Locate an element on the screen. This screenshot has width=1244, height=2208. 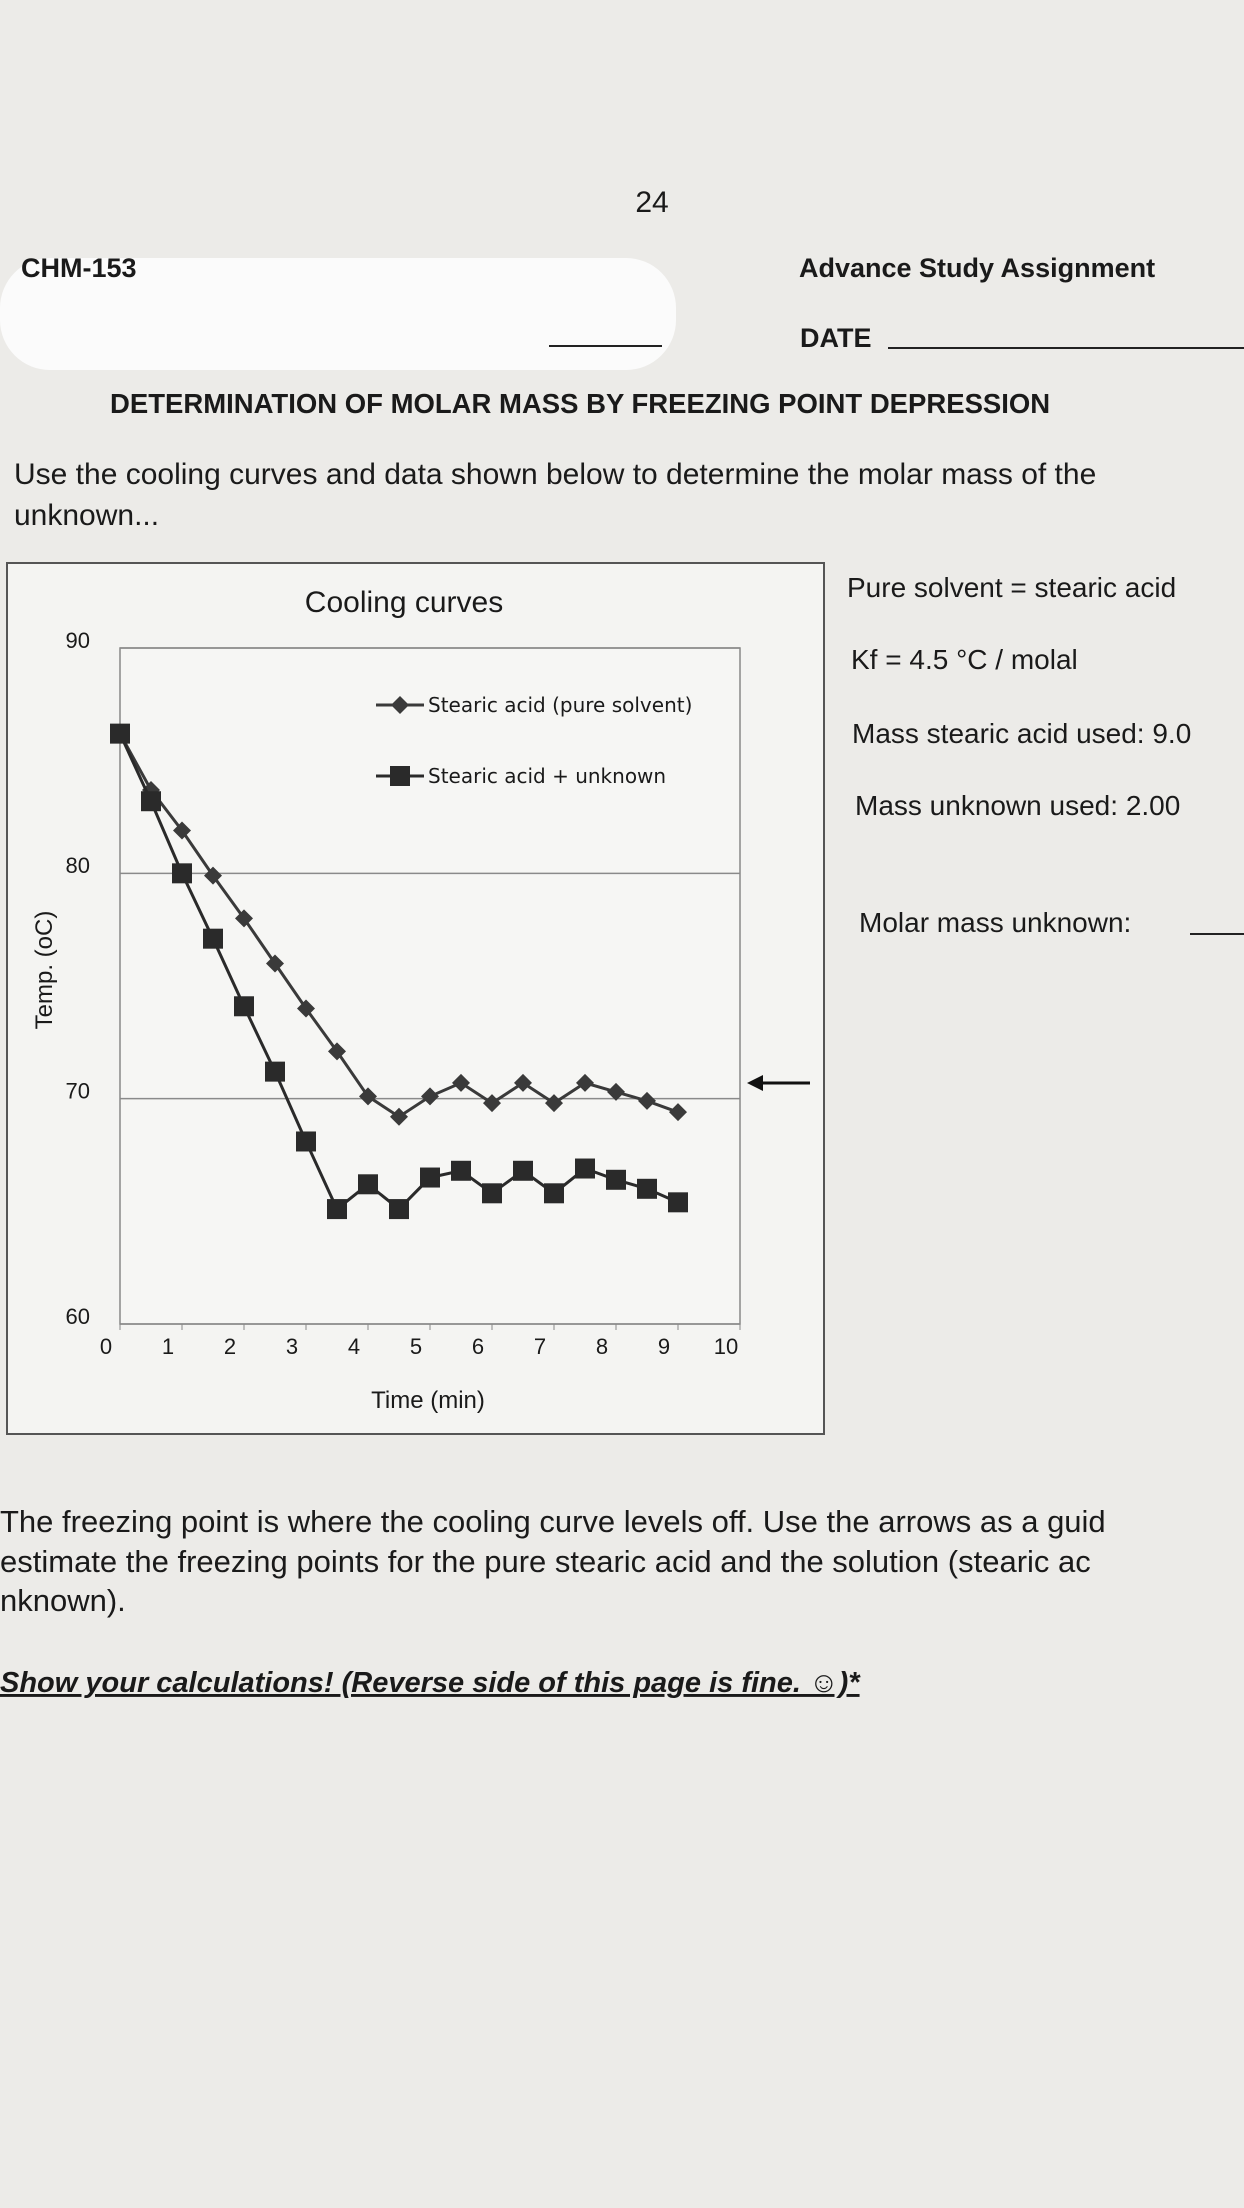
y-axis-label: Temp. (oC) is located at coordinates (44, 970).